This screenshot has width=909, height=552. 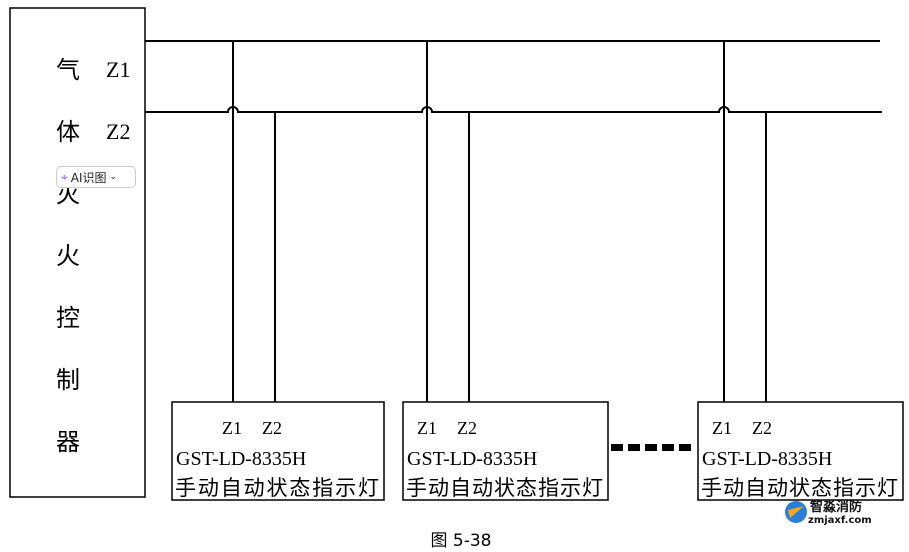 What do you see at coordinates (118, 69) in the screenshot?
I see `controller-z1-label: Z1` at bounding box center [118, 69].